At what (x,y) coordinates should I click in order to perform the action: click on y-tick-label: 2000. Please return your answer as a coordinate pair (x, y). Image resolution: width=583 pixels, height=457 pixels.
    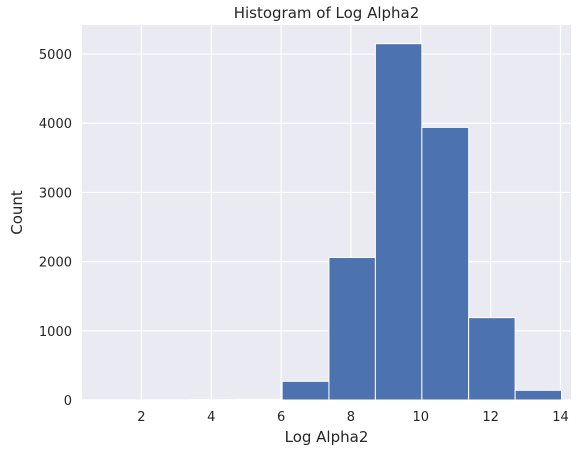
    Looking at the image, I should click on (55, 263).